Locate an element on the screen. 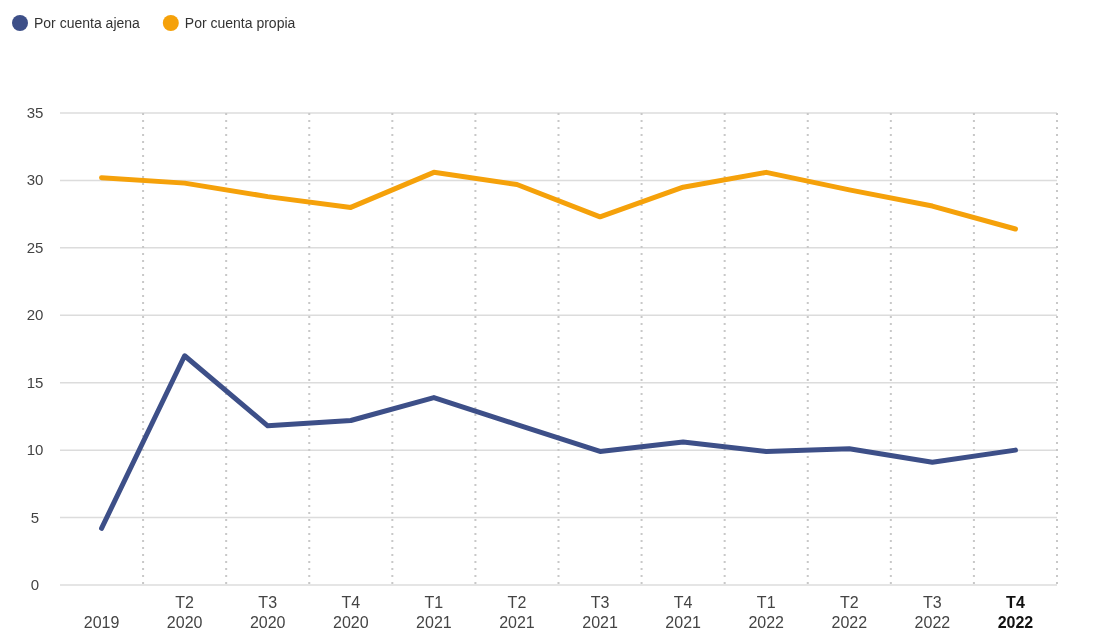  y-tick-label: 0 is located at coordinates (35, 584).